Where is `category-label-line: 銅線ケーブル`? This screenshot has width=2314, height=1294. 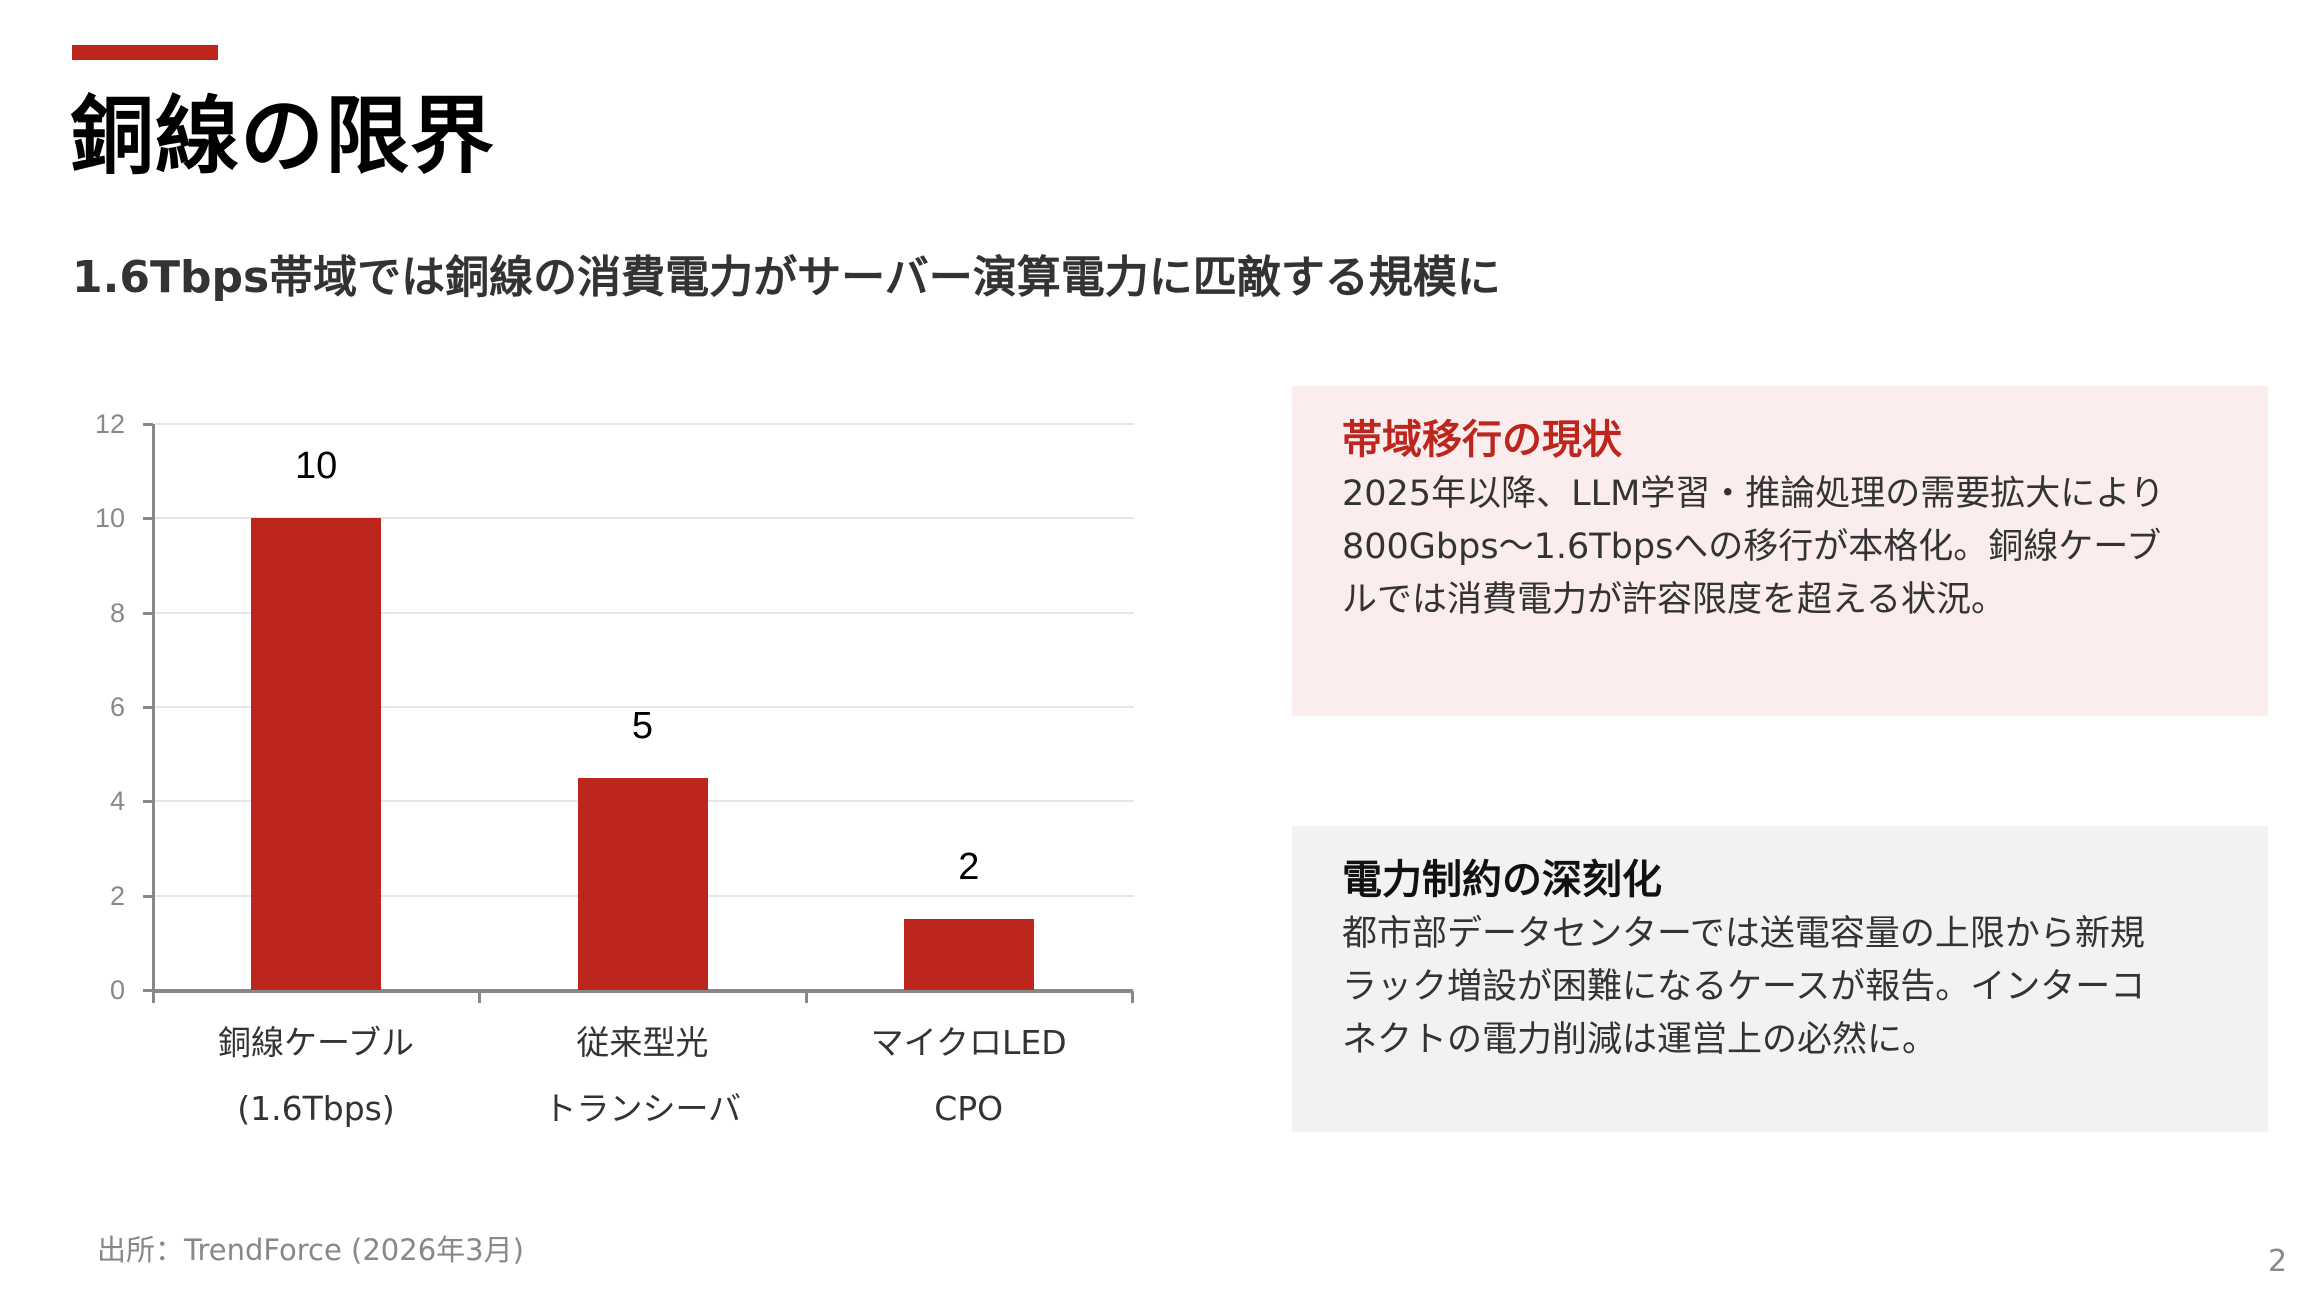
category-label-line: 銅線ケーブル is located at coordinates (316, 1042).